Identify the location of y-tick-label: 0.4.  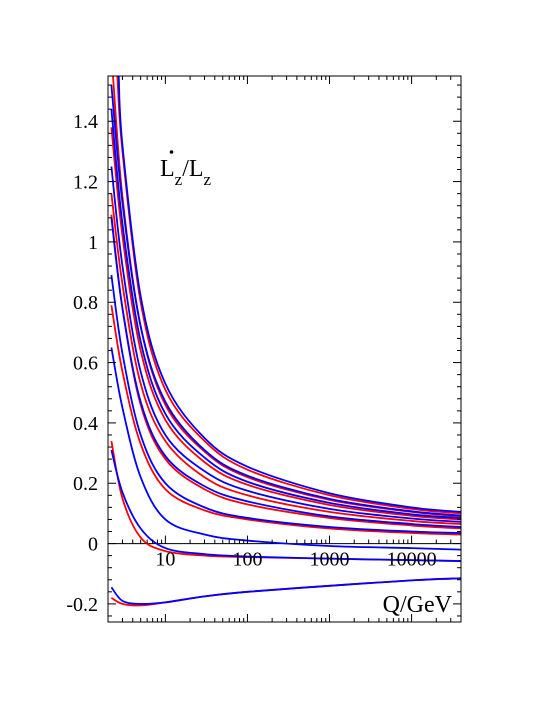
(85, 424).